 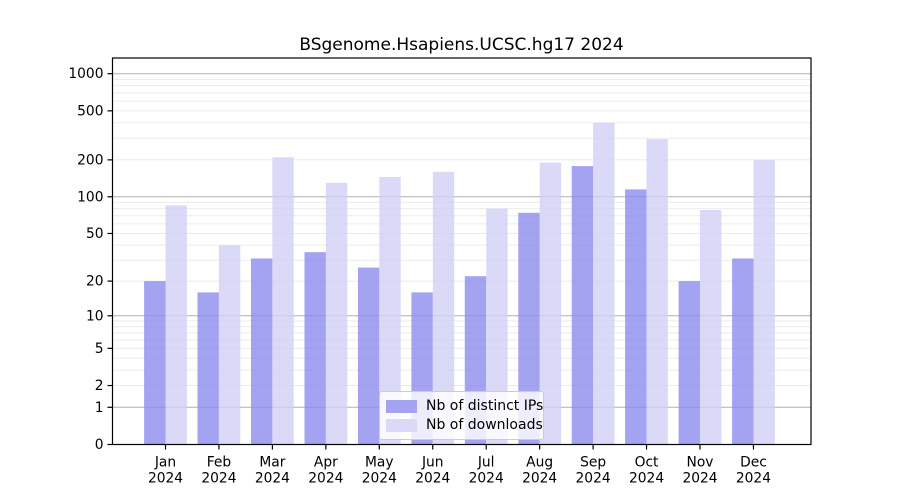 What do you see at coordinates (401, 406) in the screenshot?
I see `legend-swatch-distinct-ips` at bounding box center [401, 406].